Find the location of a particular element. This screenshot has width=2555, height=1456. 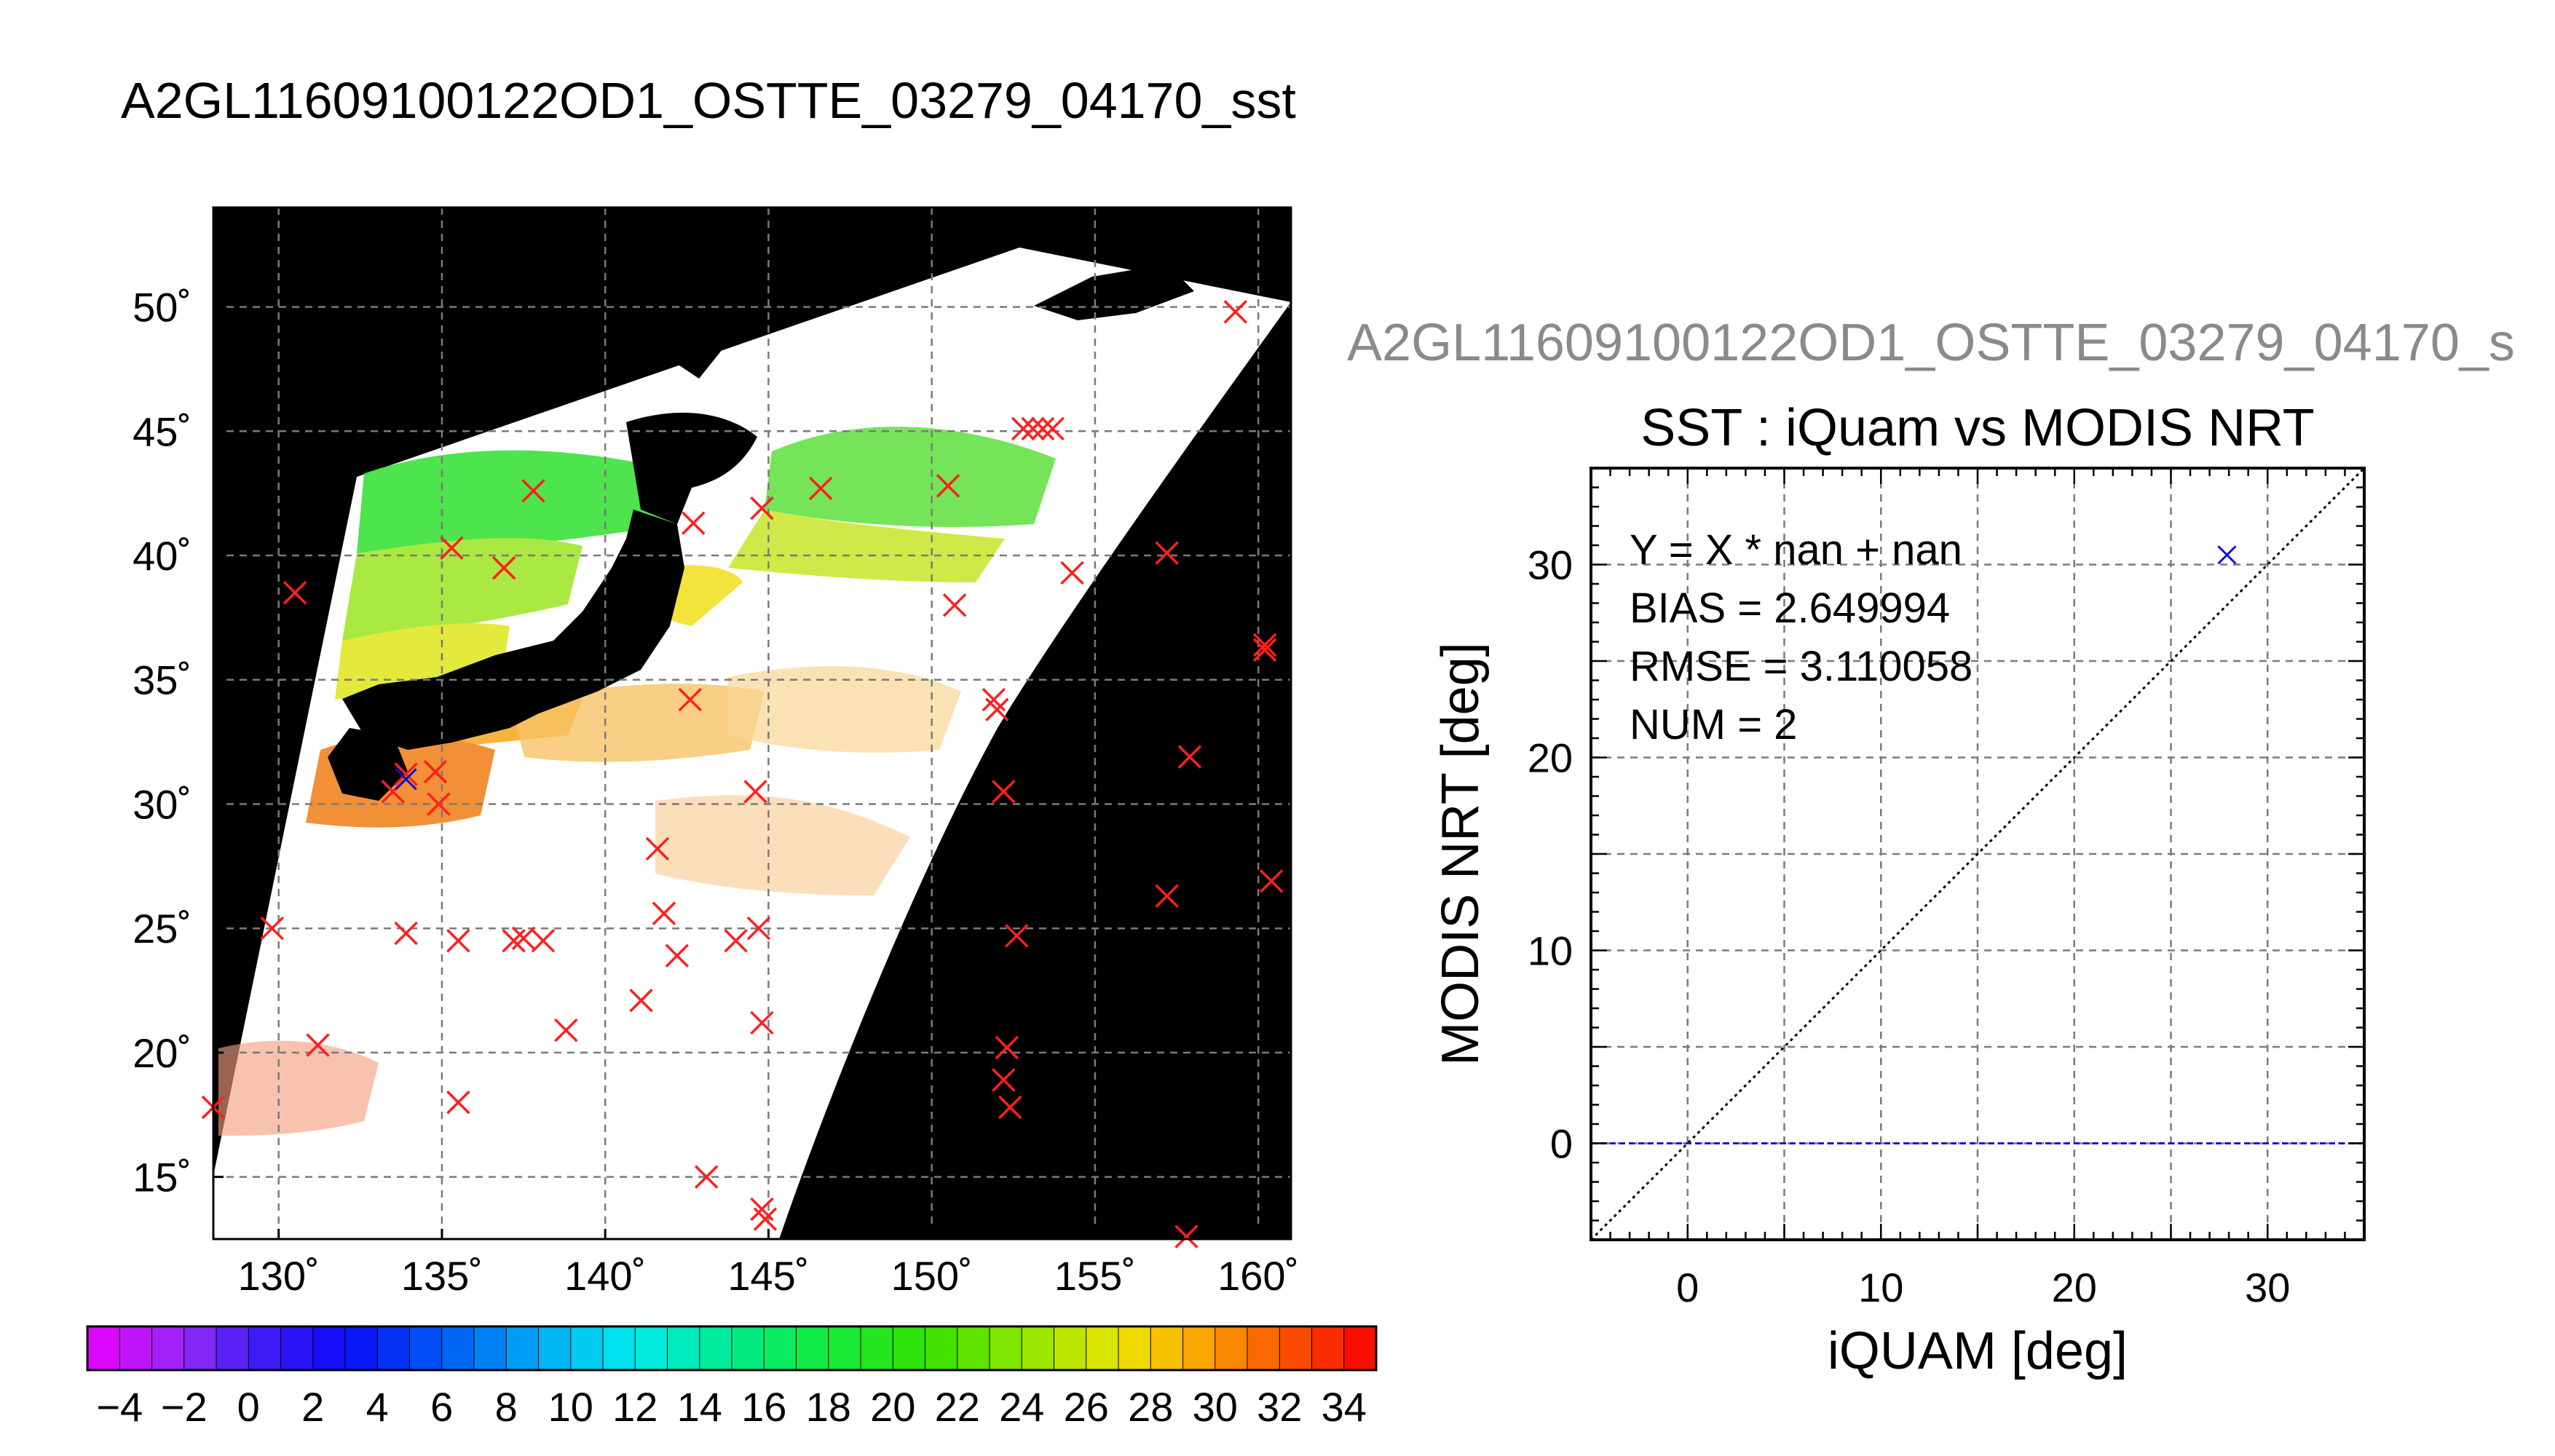

map-x-tick-label: 150˚ is located at coordinates (932, 1276).